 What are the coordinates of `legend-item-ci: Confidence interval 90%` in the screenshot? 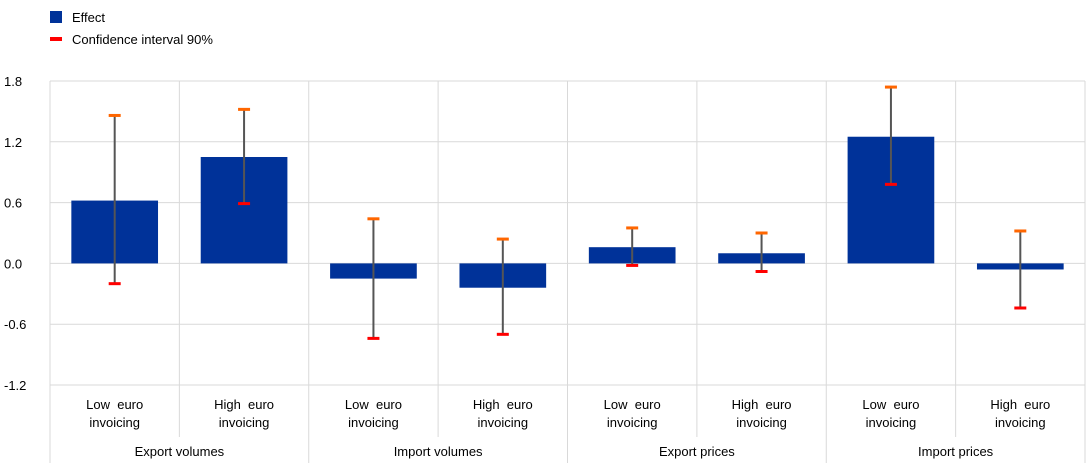 It's located at (131, 39).